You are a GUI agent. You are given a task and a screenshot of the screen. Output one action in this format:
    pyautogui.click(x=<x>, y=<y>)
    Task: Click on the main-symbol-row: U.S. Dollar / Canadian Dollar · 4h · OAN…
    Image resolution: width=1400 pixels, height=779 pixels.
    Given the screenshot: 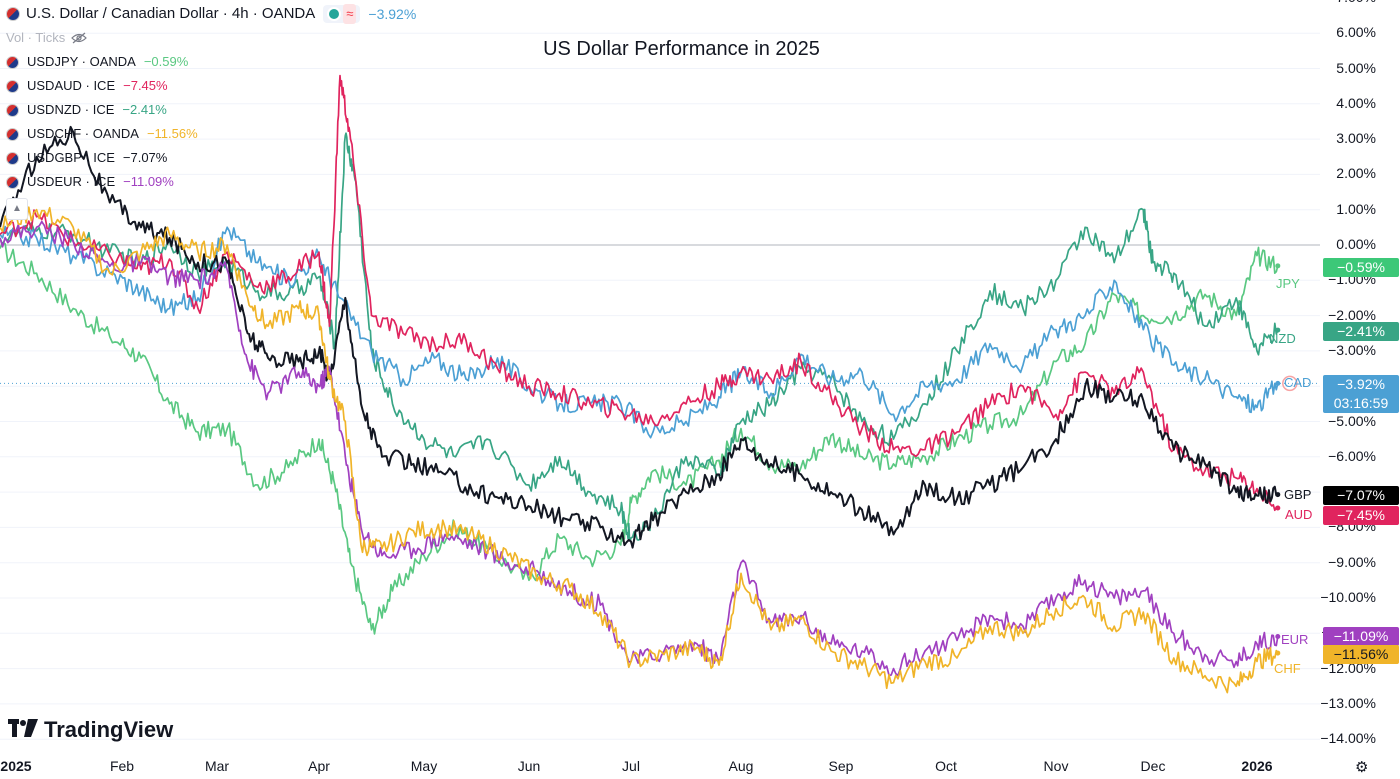 What is the action you would take?
    pyautogui.click(x=211, y=14)
    